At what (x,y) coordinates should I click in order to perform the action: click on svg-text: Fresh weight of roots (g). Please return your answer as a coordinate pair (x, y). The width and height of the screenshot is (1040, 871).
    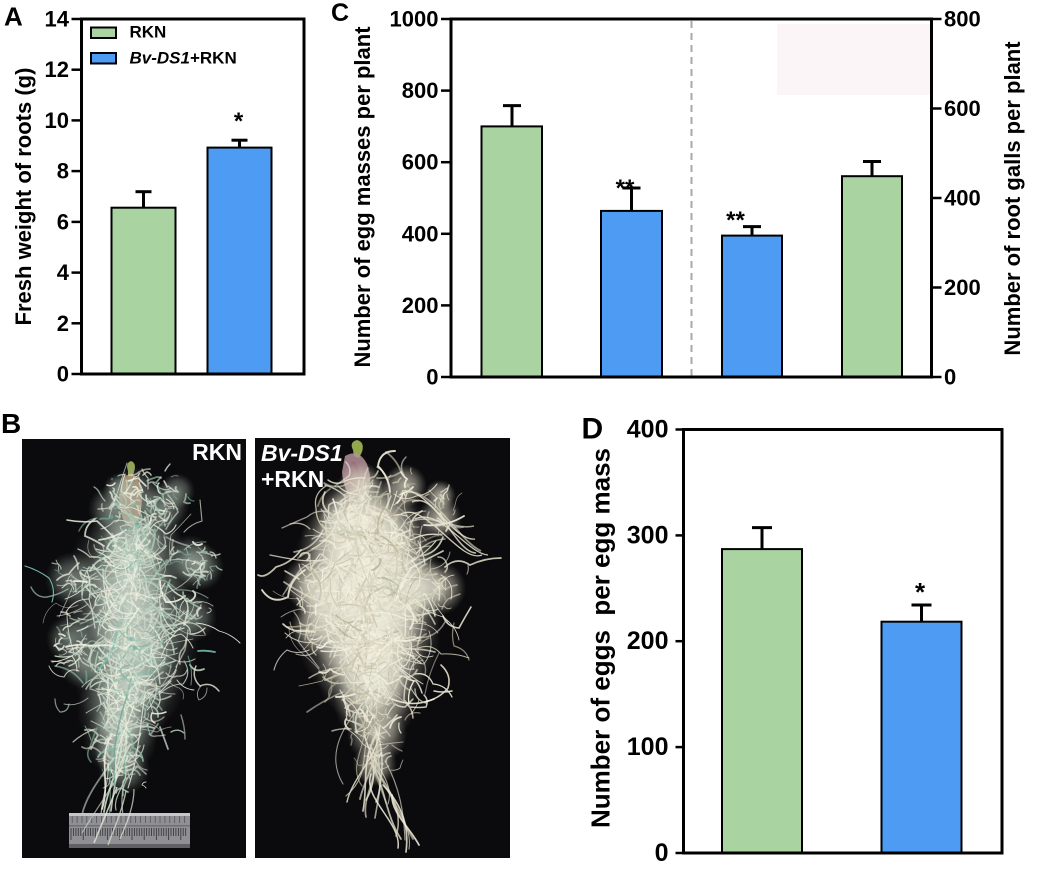
    Looking at the image, I should click on (23, 197).